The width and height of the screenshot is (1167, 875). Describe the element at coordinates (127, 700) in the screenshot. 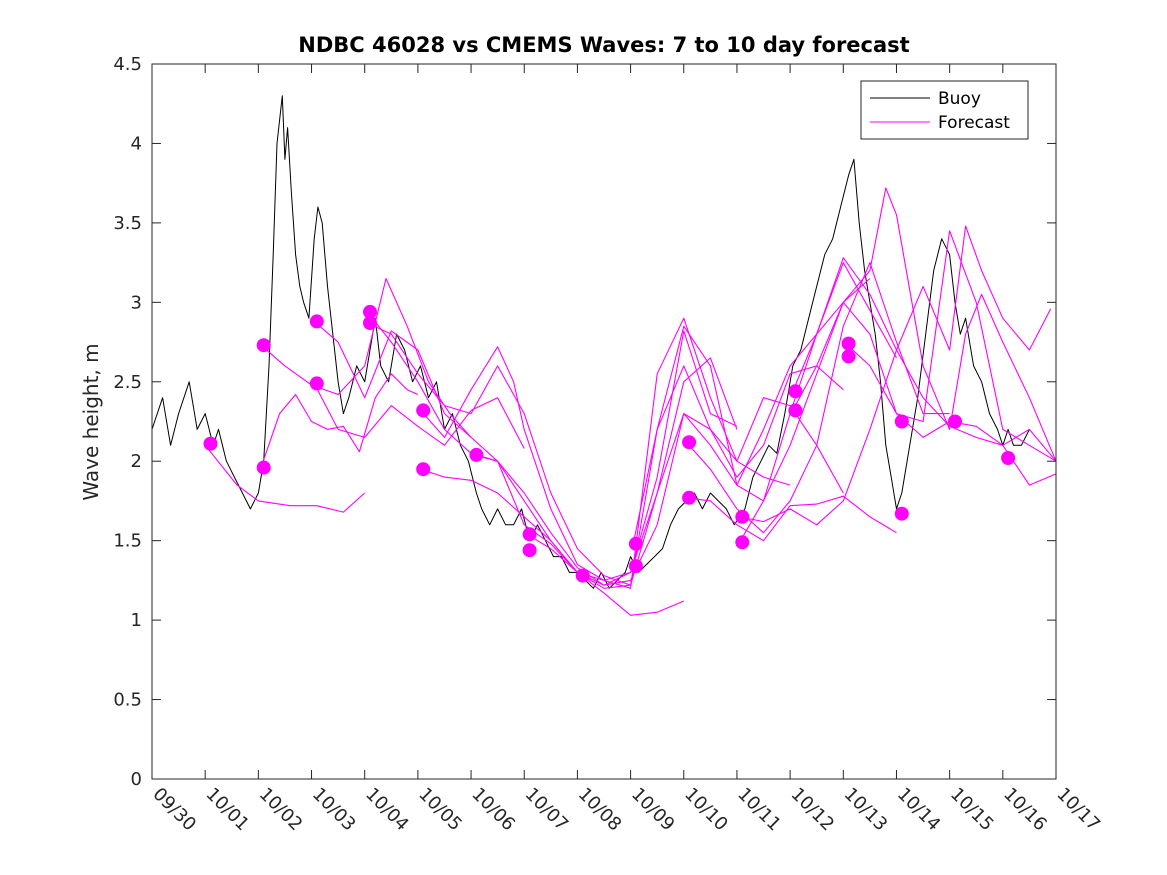

I see `y-tick-label: 0.5` at that location.